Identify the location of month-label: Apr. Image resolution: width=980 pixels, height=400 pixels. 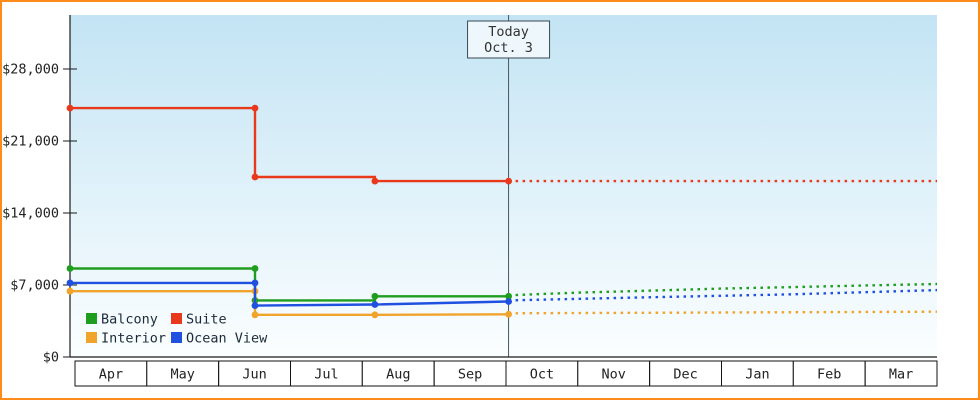
(111, 375).